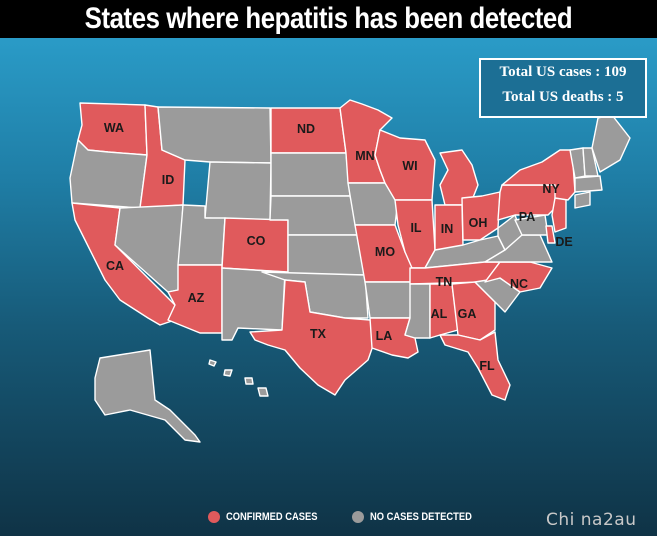  Describe the element at coordinates (444, 282) in the screenshot. I see `state-label-tn: TN` at that location.